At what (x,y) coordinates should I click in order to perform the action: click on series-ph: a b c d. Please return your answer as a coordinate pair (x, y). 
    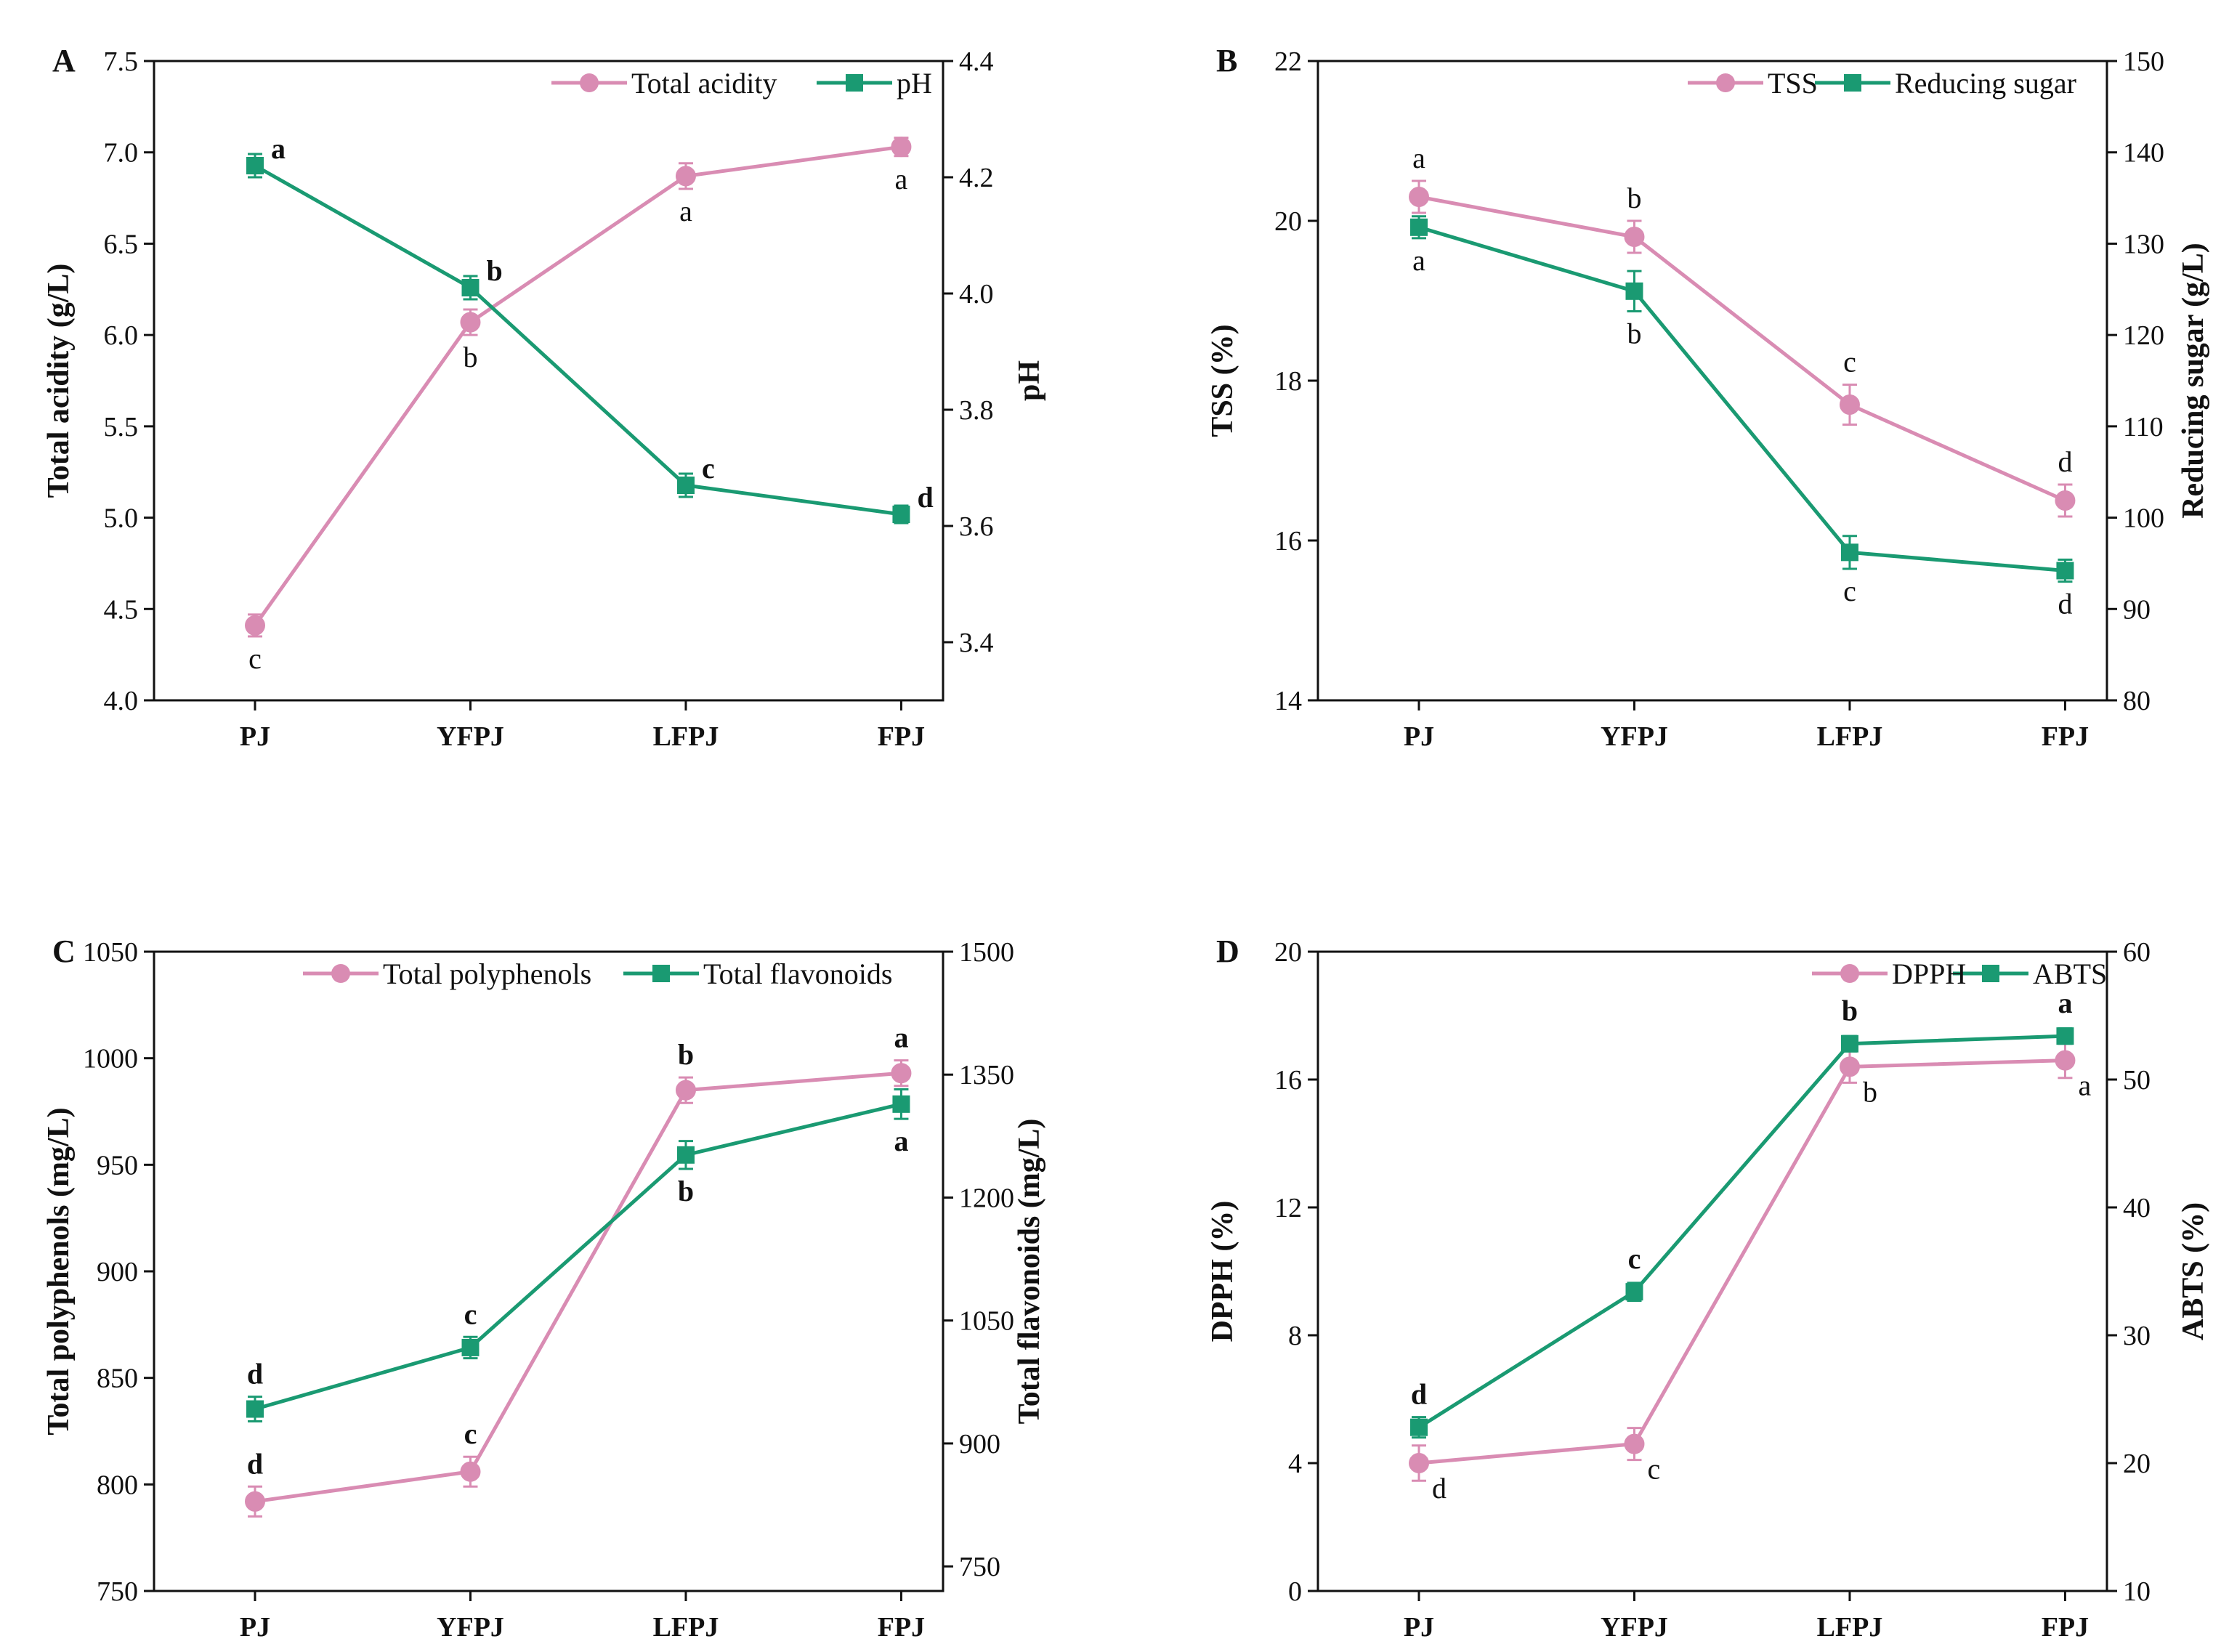
    Looking at the image, I should click on (590, 328).